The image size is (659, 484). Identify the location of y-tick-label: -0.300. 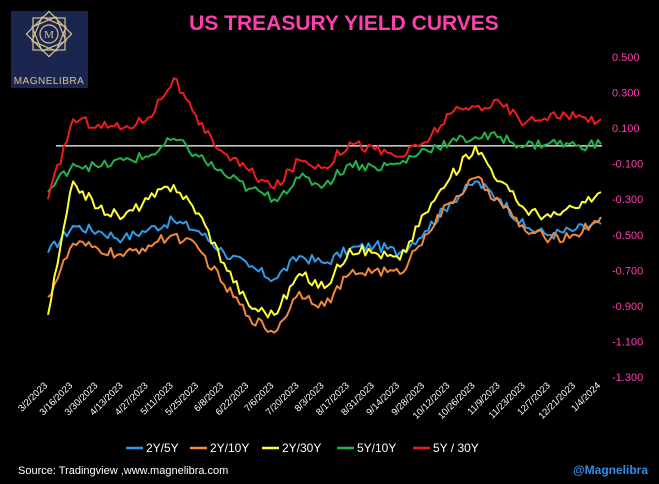
(627, 200).